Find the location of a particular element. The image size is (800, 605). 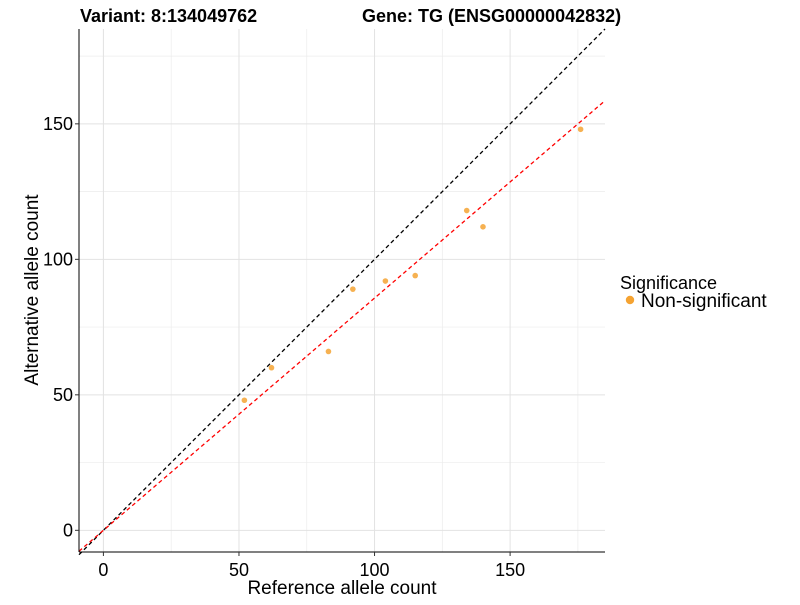

x-axis-title: Reference allele count is located at coordinates (342, 588).